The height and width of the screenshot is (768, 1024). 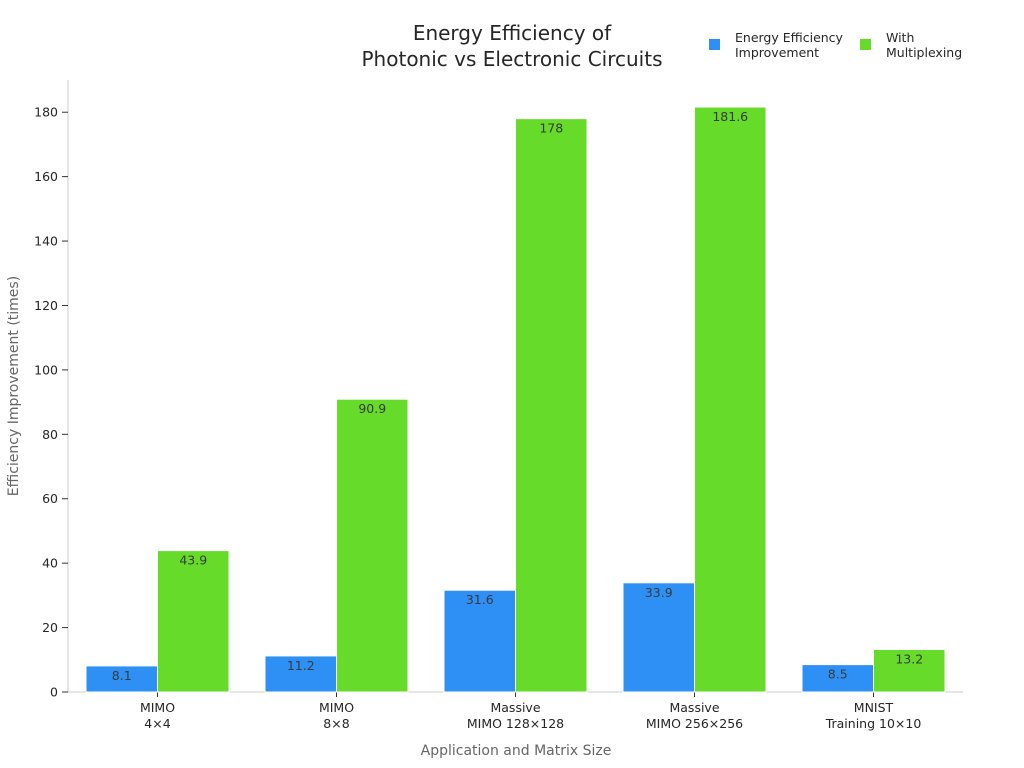 I want to click on legend-label-multiplexing-line-2: Multiplexing, so click(x=924, y=52).